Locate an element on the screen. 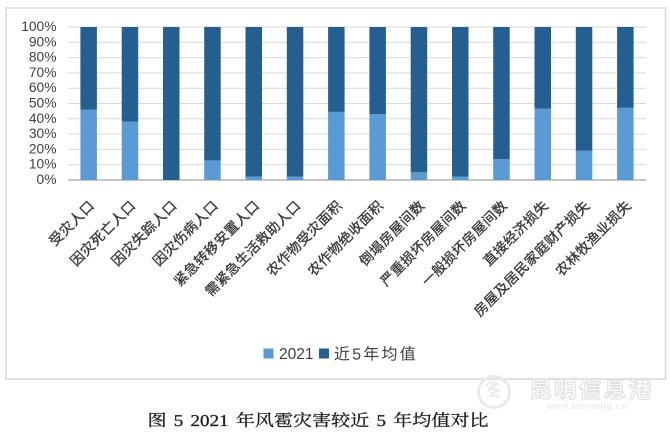 The image size is (670, 436). svg-text: 30% is located at coordinates (43, 133).